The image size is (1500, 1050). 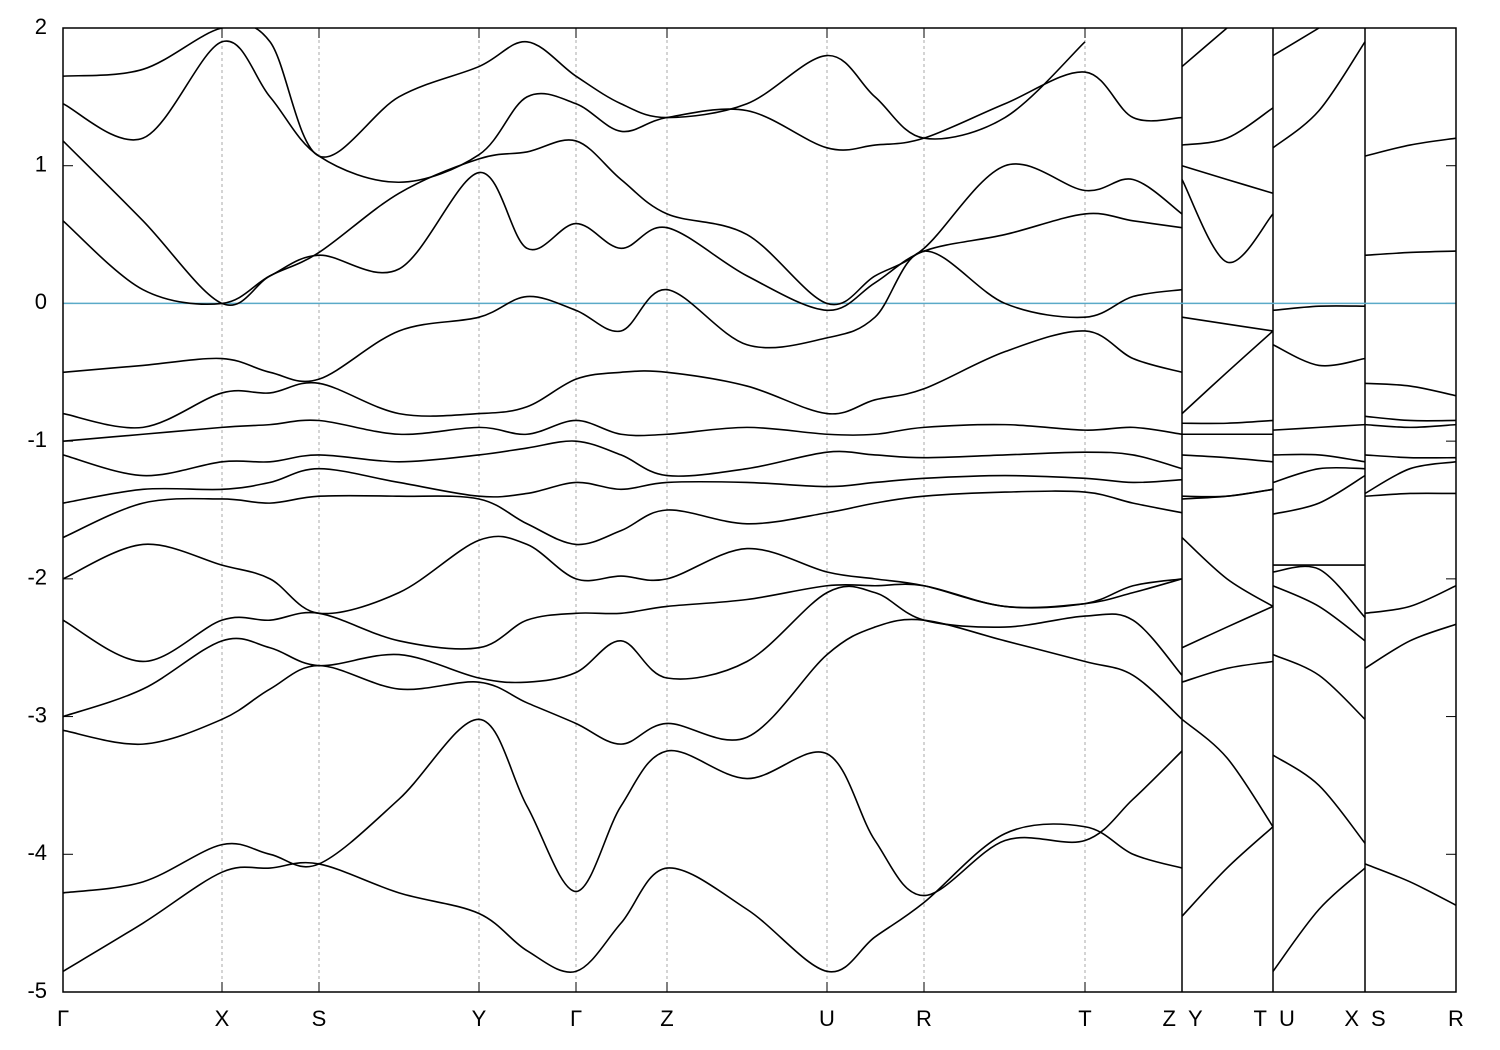 What do you see at coordinates (41, 26) in the screenshot?
I see `y-tick-label: 2` at bounding box center [41, 26].